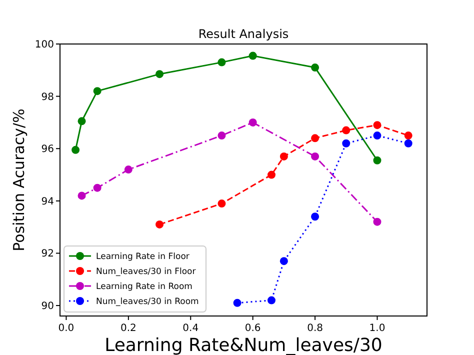 The width and height of the screenshot is (474, 355). What do you see at coordinates (377, 328) in the screenshot?
I see `x-tick-label: 1.0` at bounding box center [377, 328].